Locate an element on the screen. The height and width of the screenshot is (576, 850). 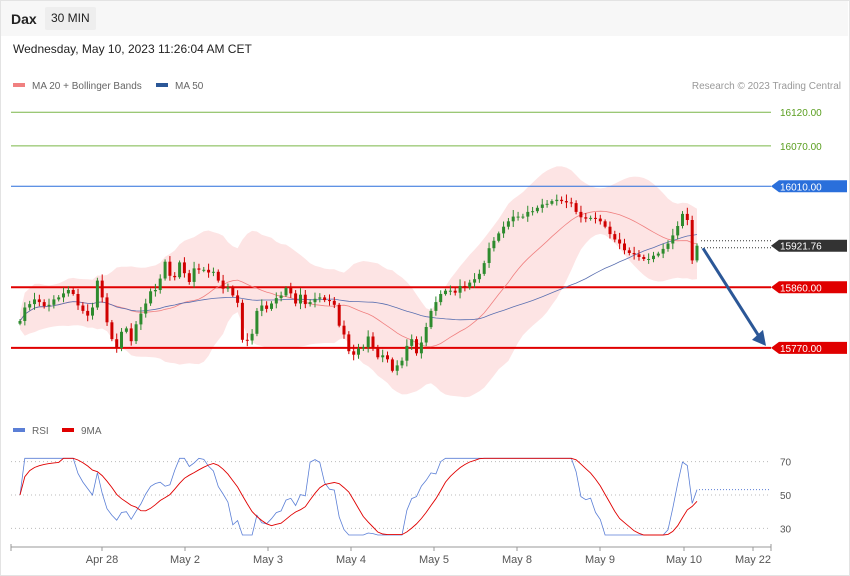
level-15770.00-tag is located at coordinates (809, 347).